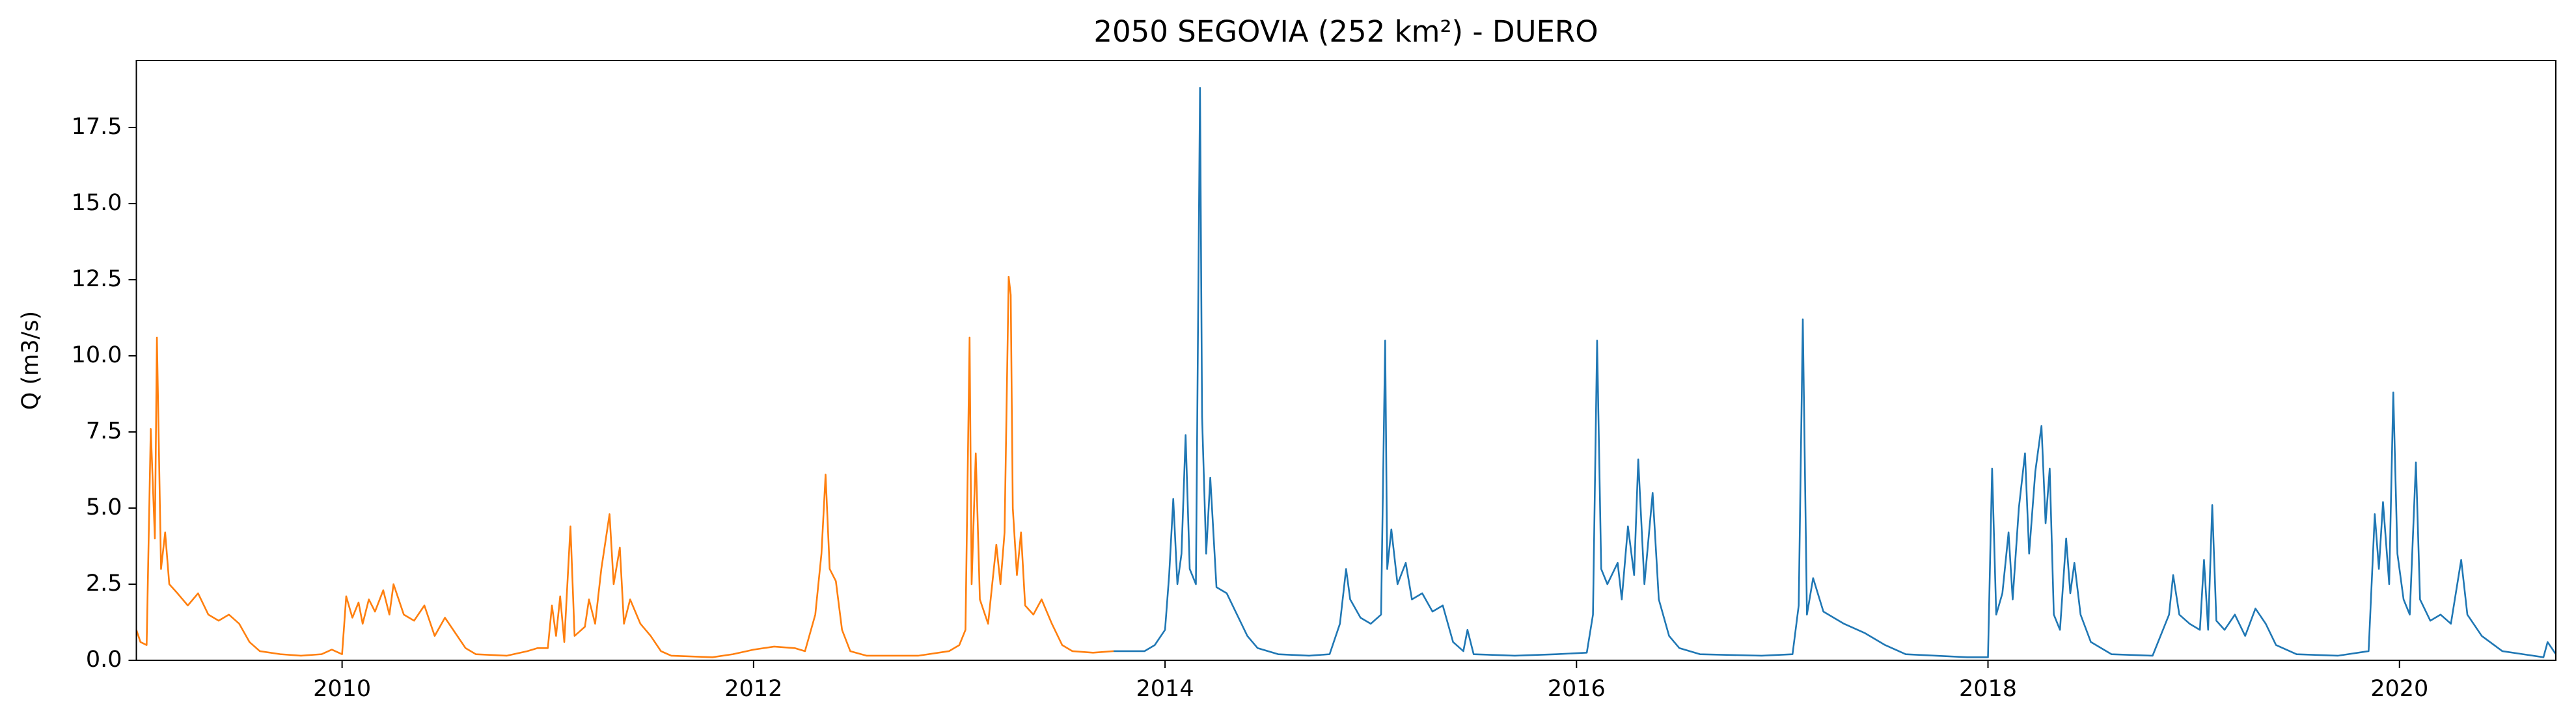 The height and width of the screenshot is (726, 2576). What do you see at coordinates (97, 355) in the screenshot?
I see `y-tick-label: 10.0` at bounding box center [97, 355].